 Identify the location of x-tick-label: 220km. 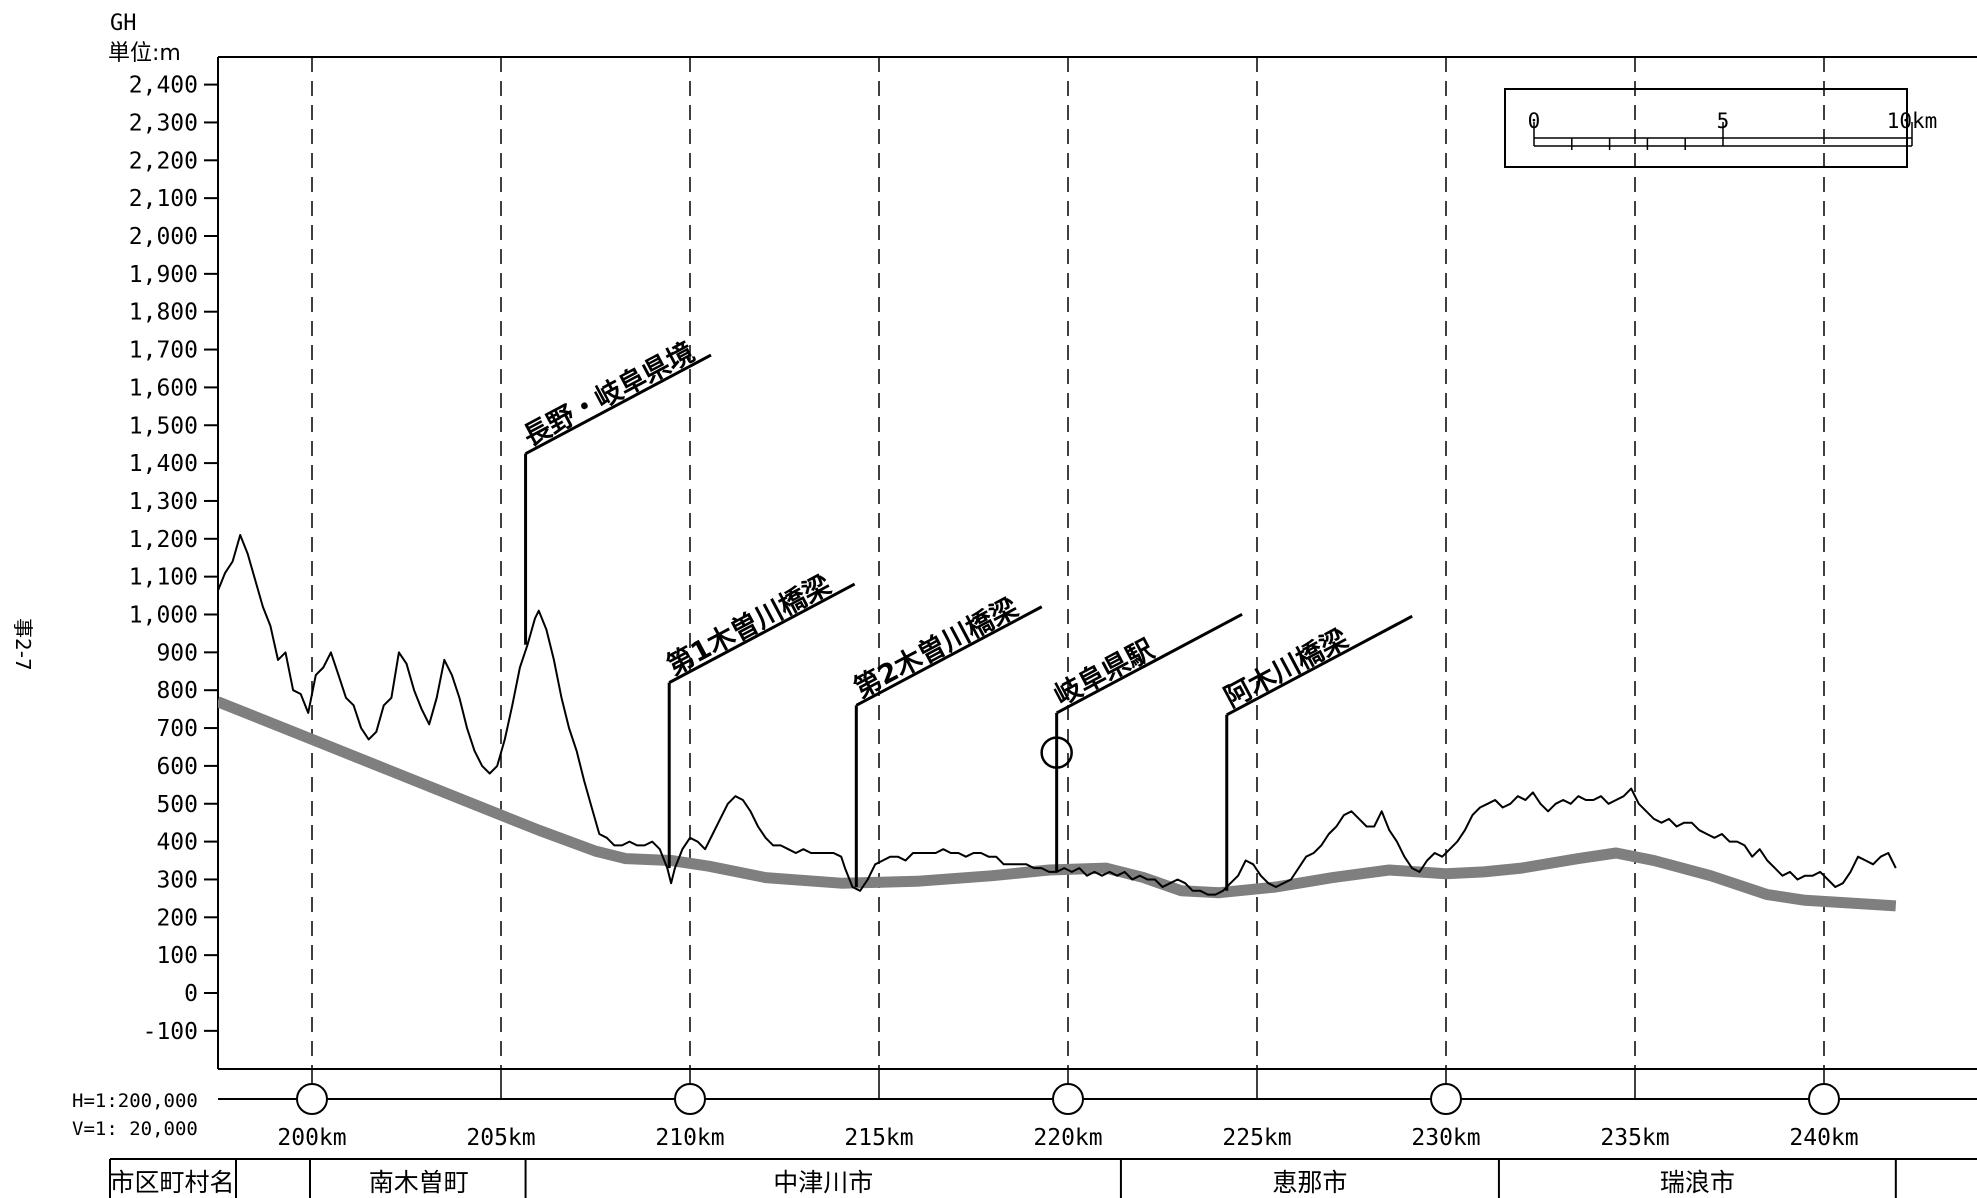
(1067, 1138).